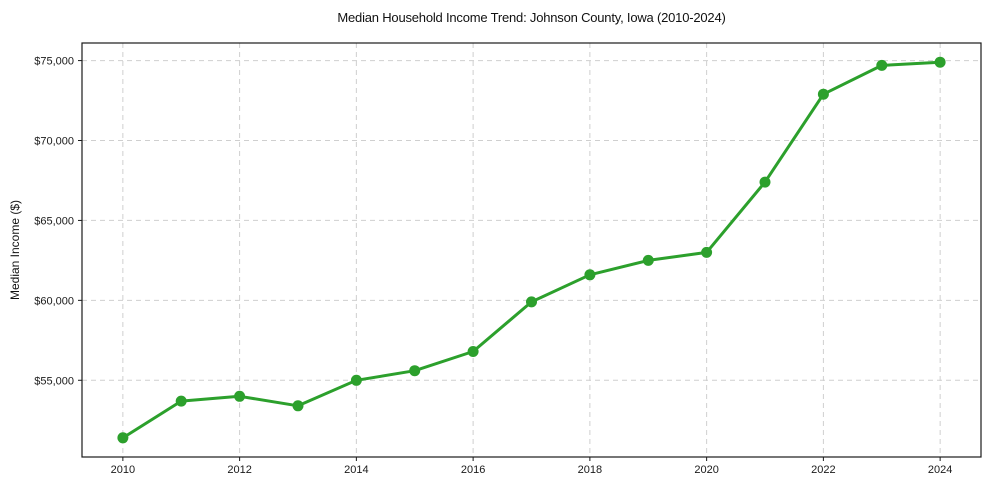 This screenshot has width=989, height=490. What do you see at coordinates (54, 221) in the screenshot?
I see `y-tick-label: $65,000` at bounding box center [54, 221].